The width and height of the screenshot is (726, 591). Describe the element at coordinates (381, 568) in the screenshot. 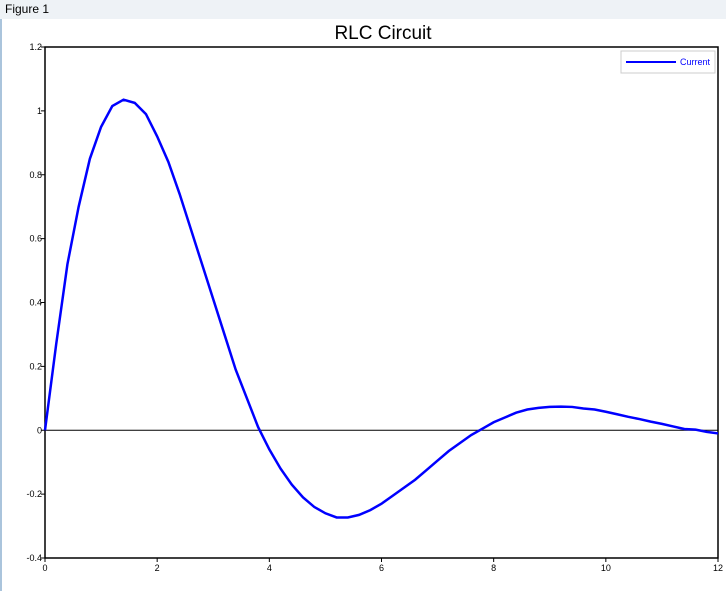

I see `x-tick-label: 6` at that location.